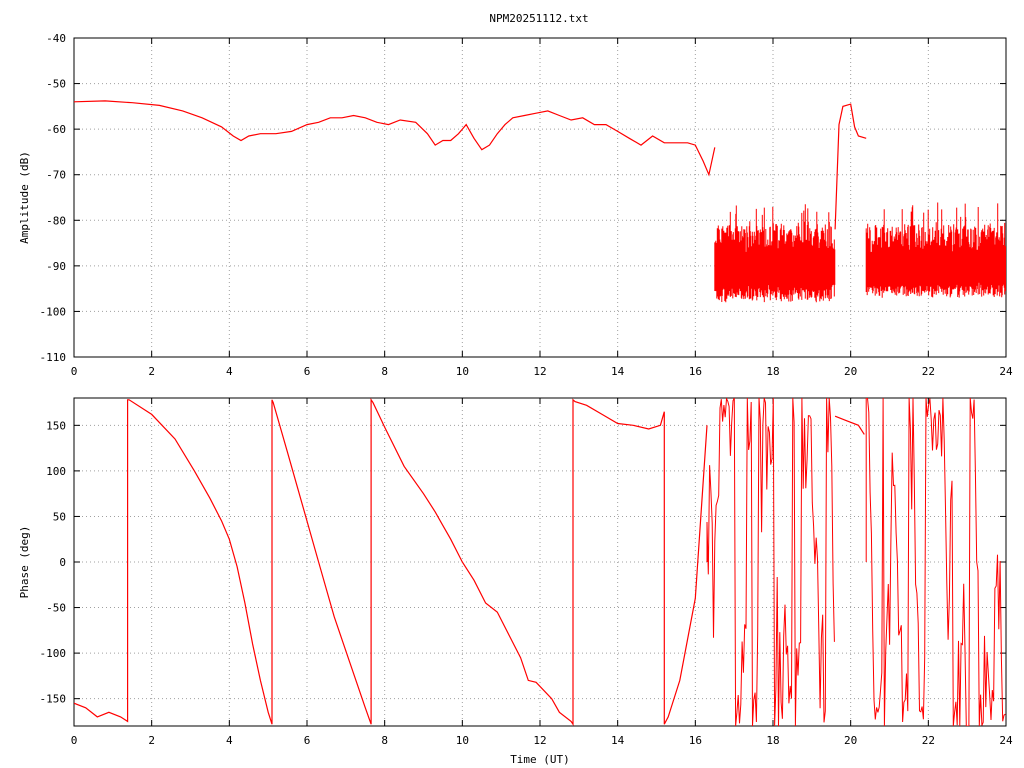 The height and width of the screenshot is (768, 1024). Describe the element at coordinates (24, 562) in the screenshot. I see `phase-y-axis-label: Phase (deg)` at that location.